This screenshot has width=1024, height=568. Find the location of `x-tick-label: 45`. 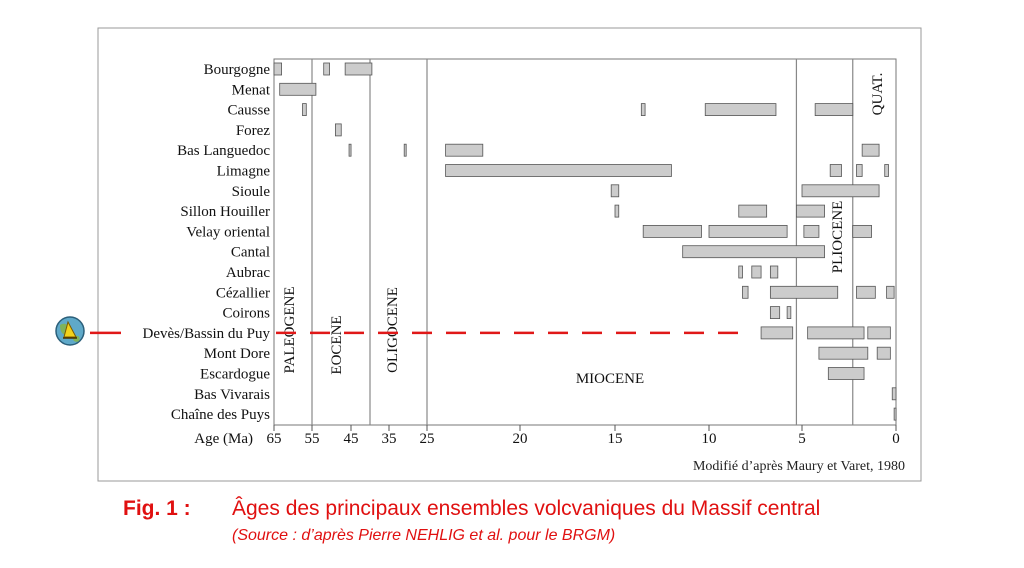

x-tick-label: 45 is located at coordinates (351, 439).